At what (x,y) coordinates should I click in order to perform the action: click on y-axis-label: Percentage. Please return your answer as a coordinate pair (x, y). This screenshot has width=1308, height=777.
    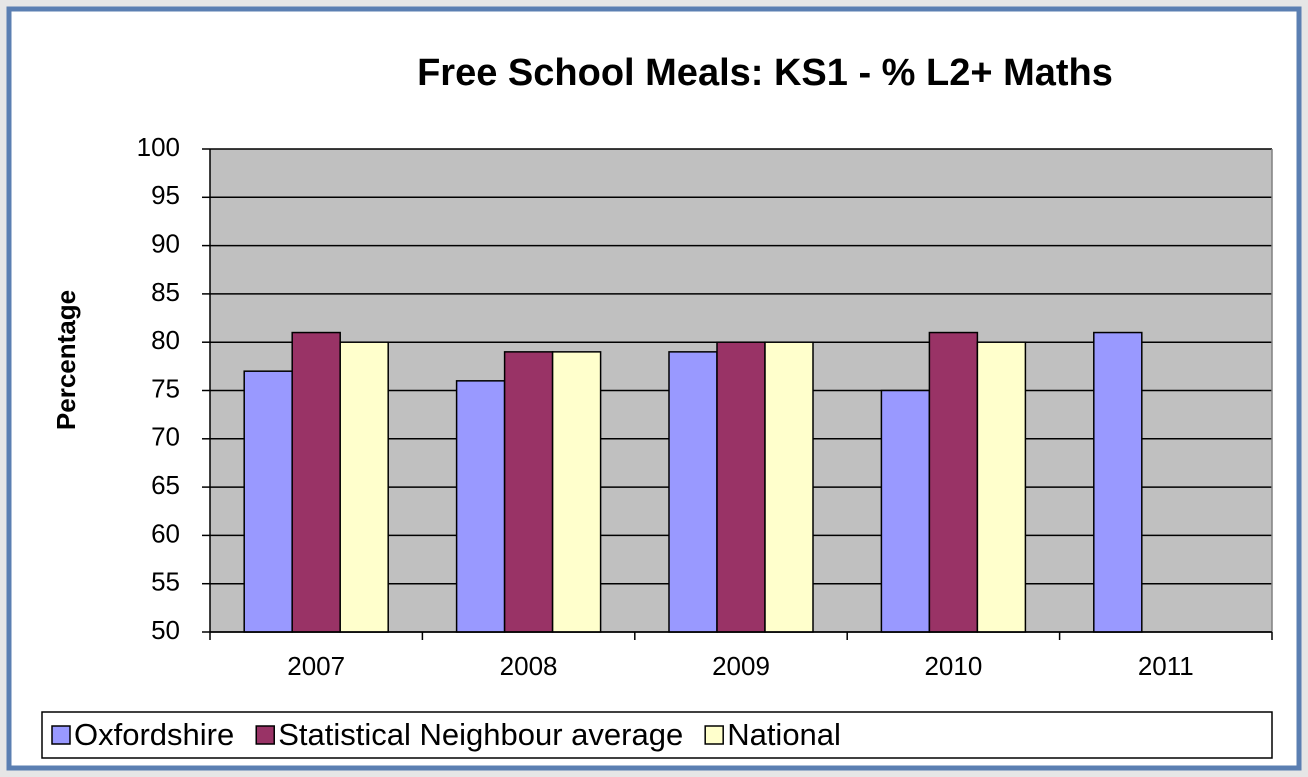
    Looking at the image, I should click on (66, 360).